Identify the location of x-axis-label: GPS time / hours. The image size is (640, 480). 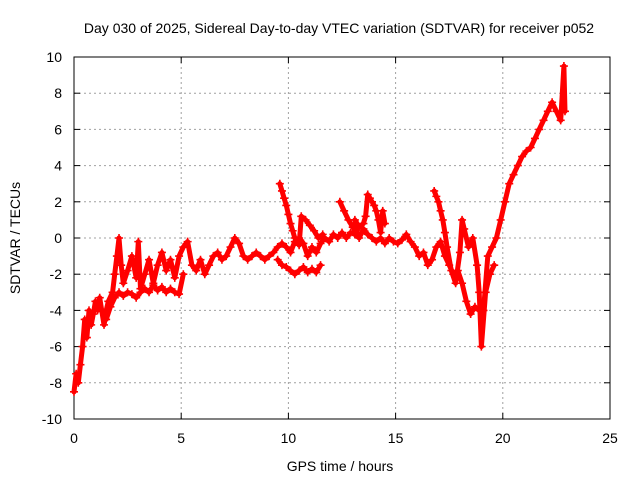
(340, 466).